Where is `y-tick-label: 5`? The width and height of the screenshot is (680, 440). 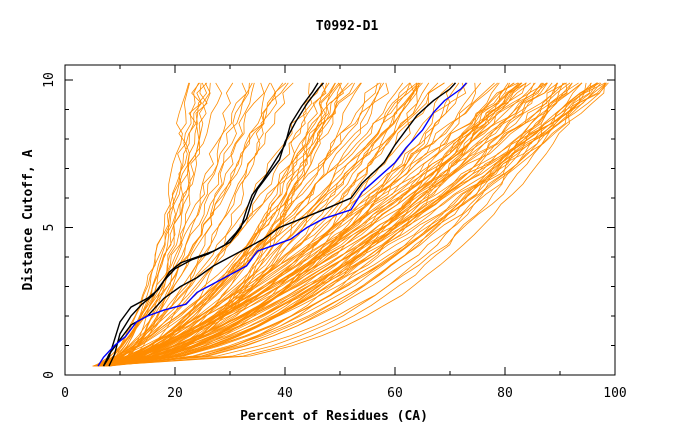 y-tick-label: 5 is located at coordinates (49, 228).